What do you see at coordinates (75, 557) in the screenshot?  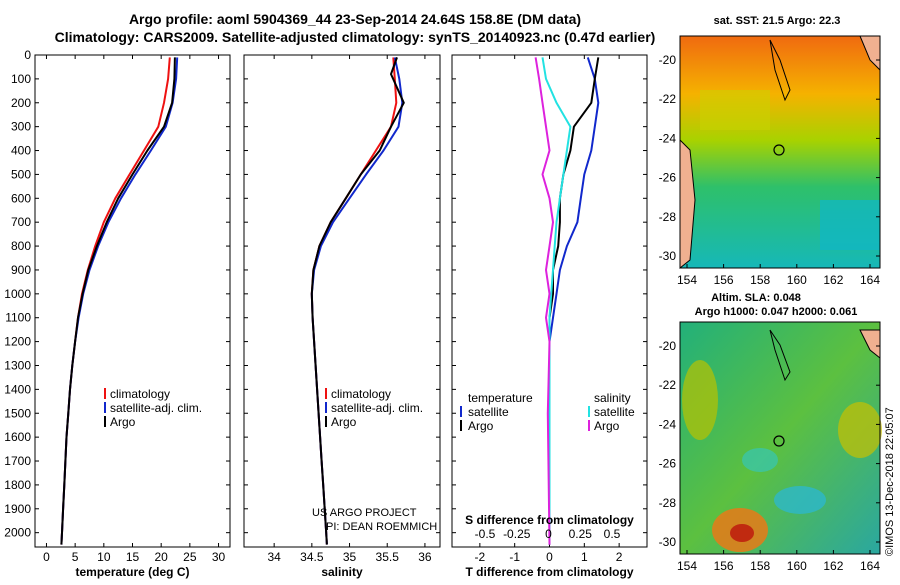 I see `x-tick-label: 5` at bounding box center [75, 557].